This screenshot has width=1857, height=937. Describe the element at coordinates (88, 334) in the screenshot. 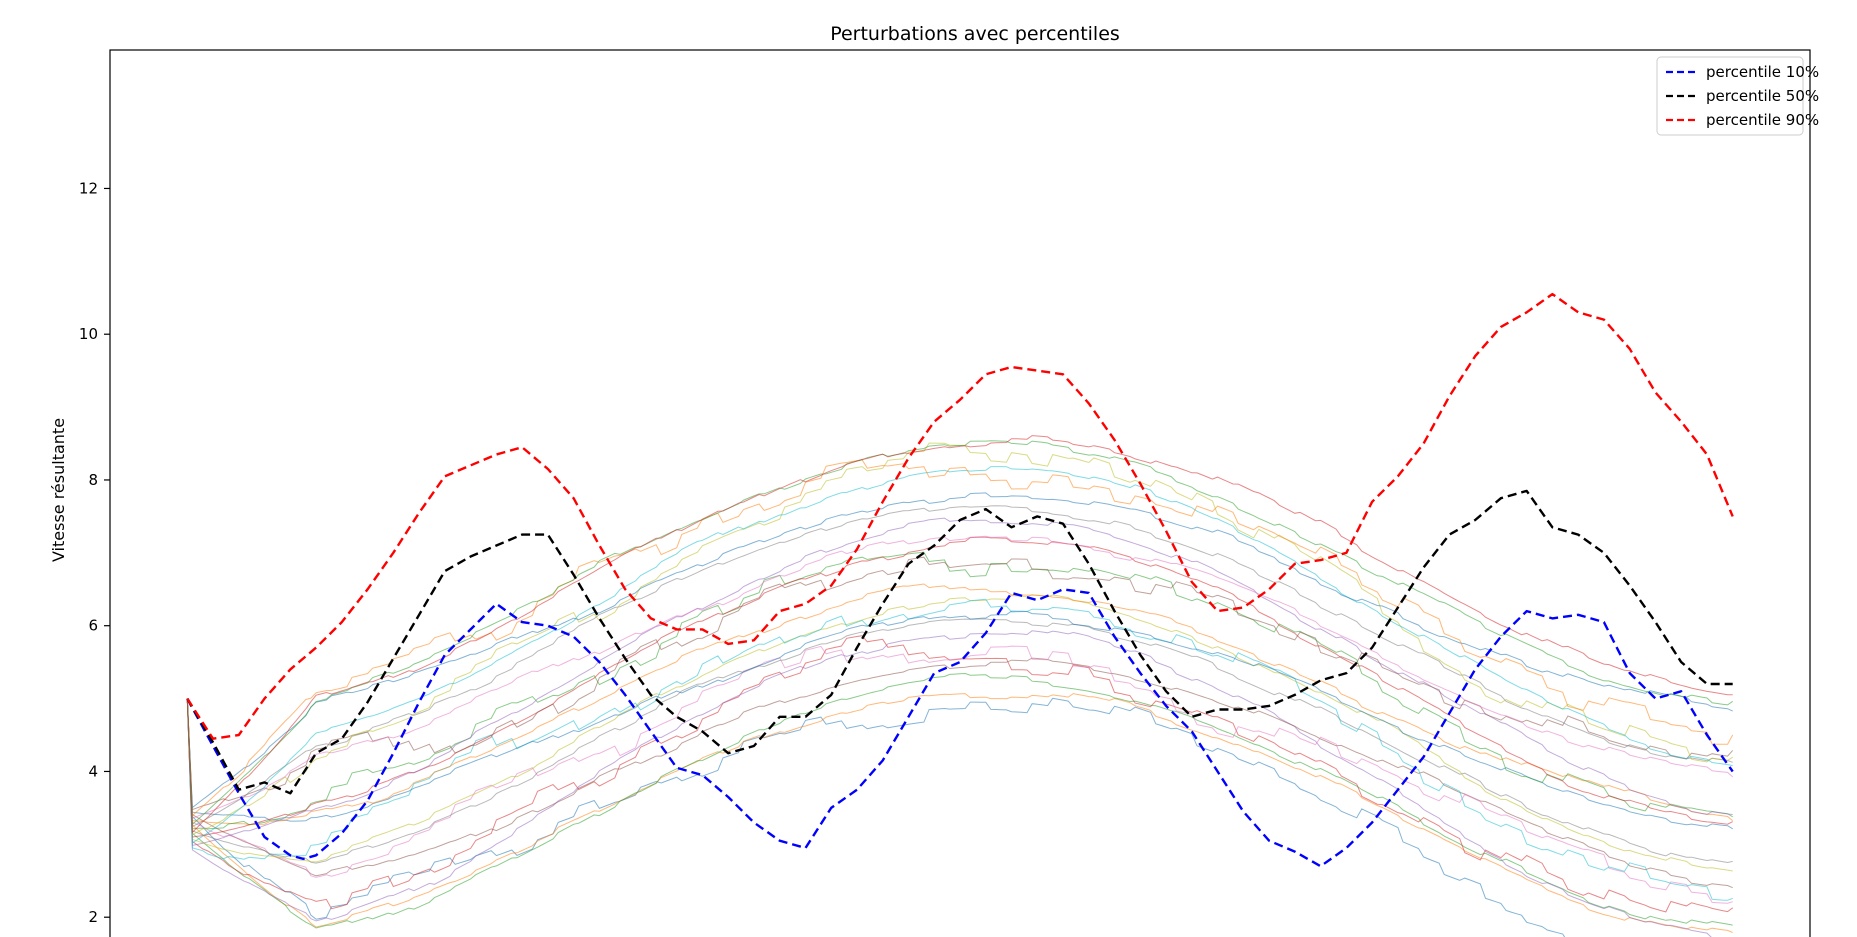

I see `y-tick-label: 10` at that location.